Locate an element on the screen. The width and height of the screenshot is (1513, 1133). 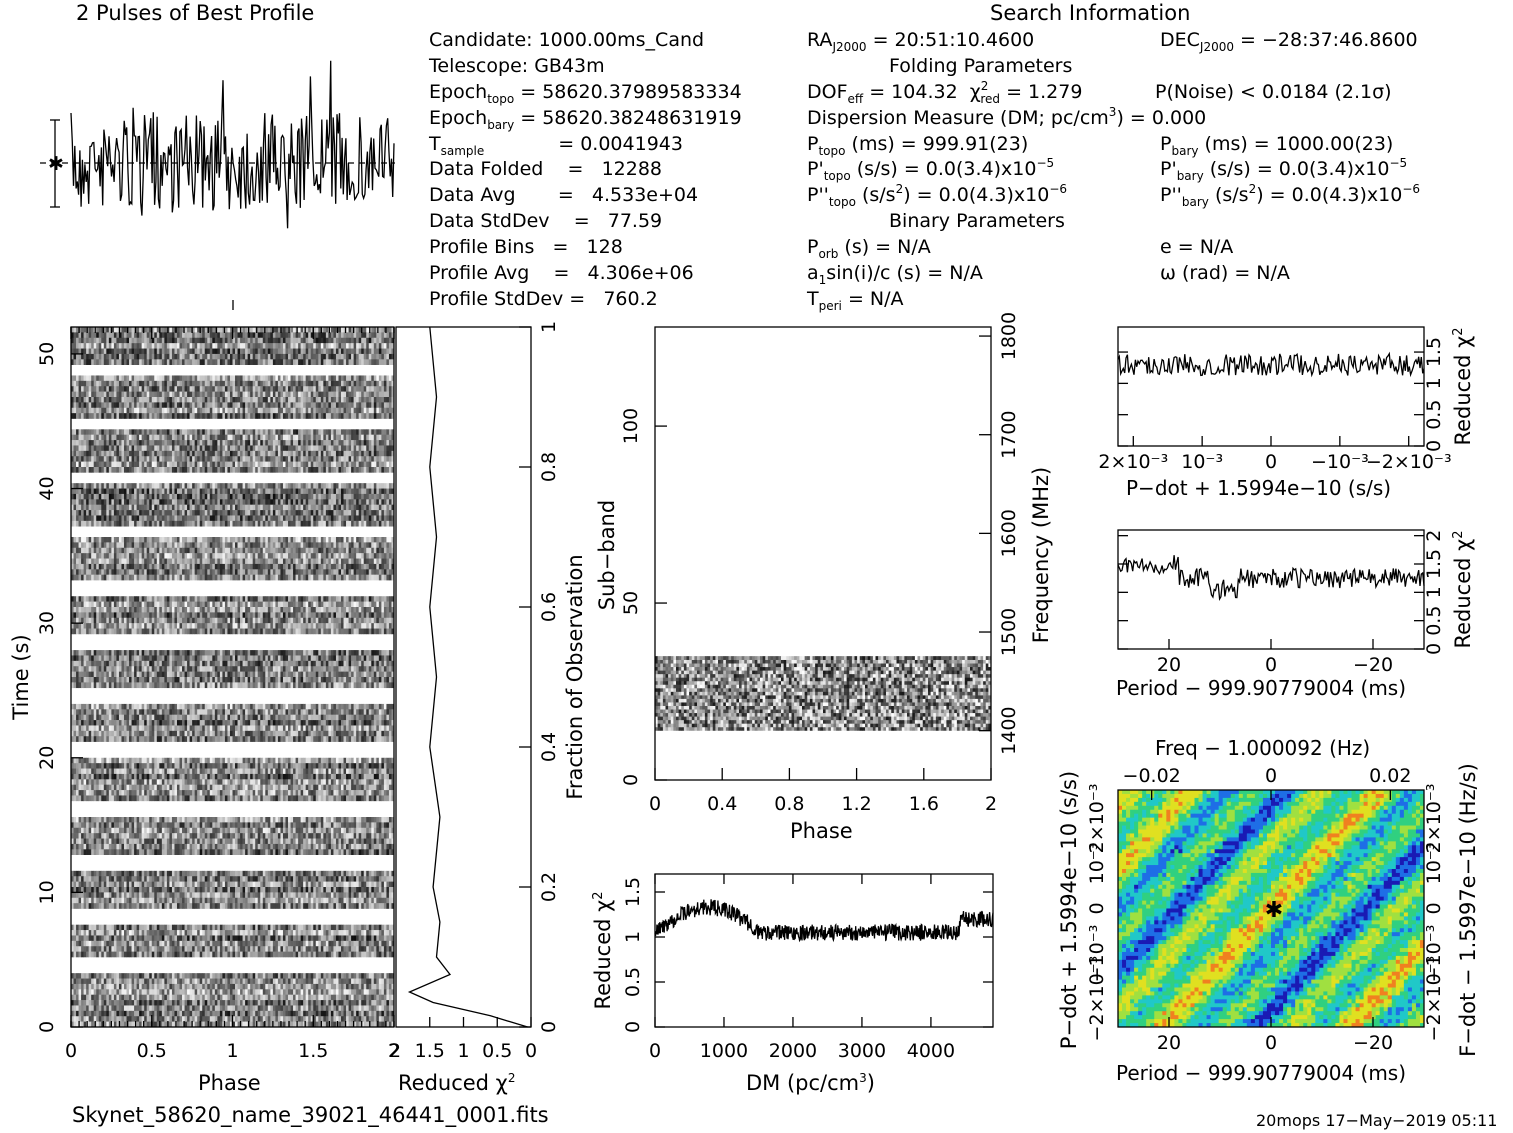
period-axis-label: Period − 999.90779004 (ms) is located at coordinates (1261, 688).